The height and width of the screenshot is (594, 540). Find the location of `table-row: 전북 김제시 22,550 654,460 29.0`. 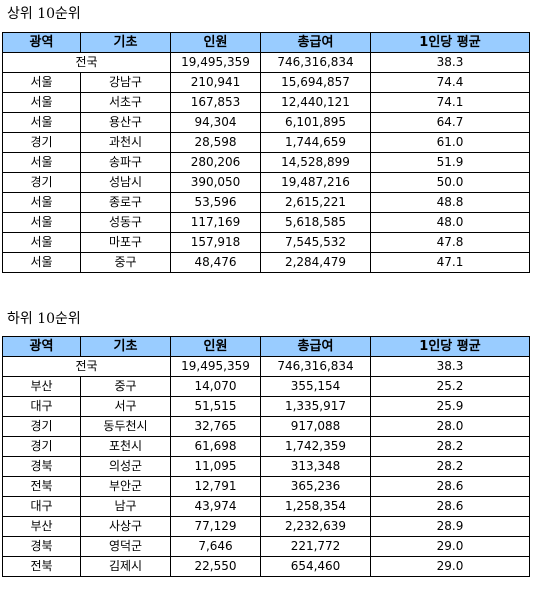

table-row: 전북 김제시 22,550 654,460 29.0 is located at coordinates (266, 566).